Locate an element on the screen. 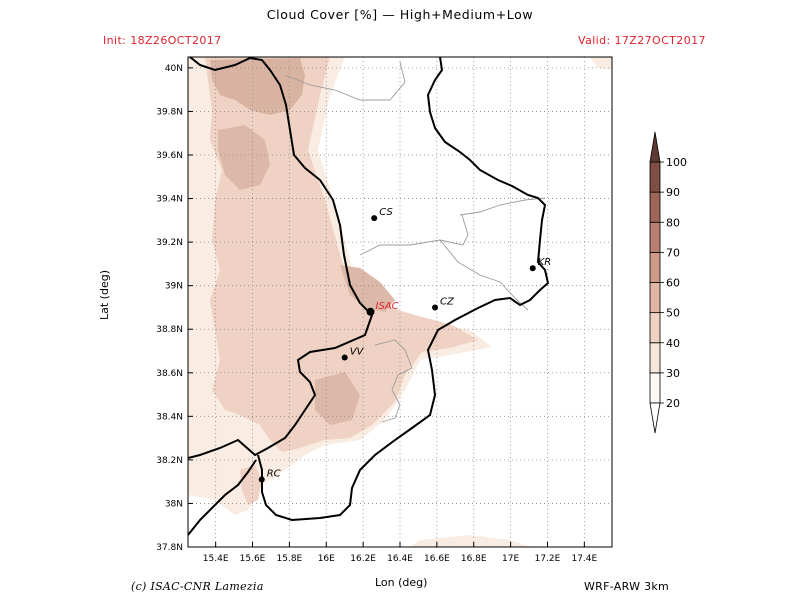  y-tick-label: 39.4N is located at coordinates (169, 200).